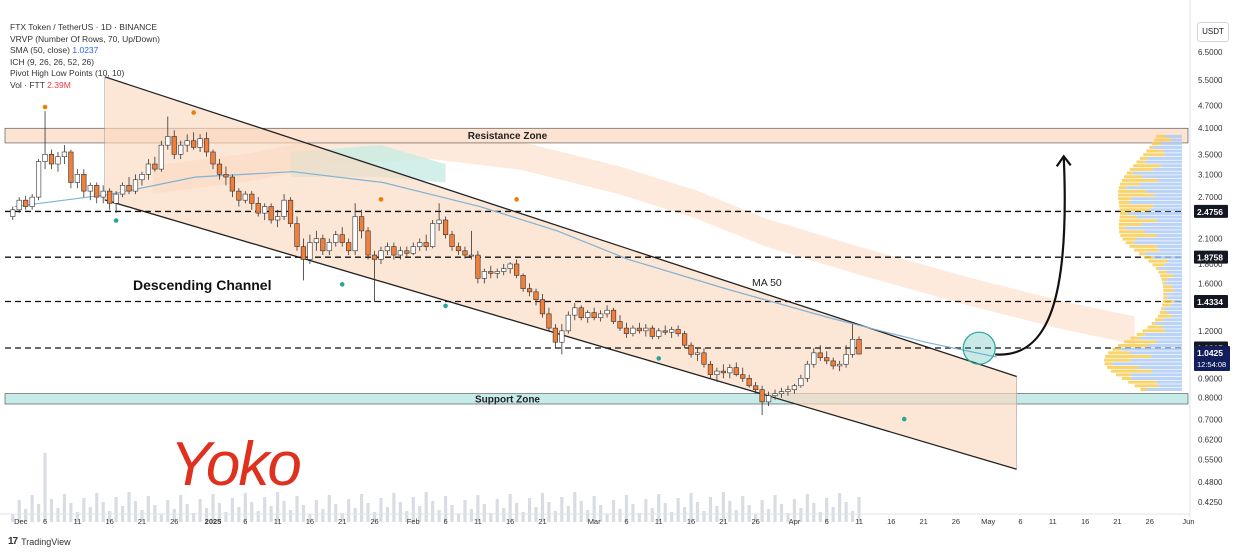  I want to click on time-tick: Mar, so click(594, 521).